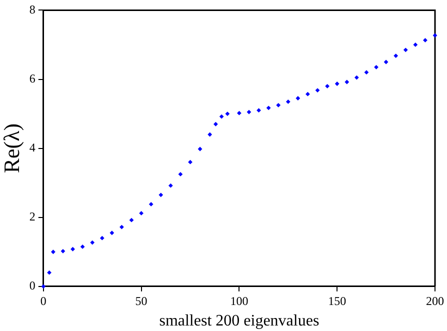  Describe the element at coordinates (32, 78) in the screenshot. I see `y-tick-label: 6` at that location.